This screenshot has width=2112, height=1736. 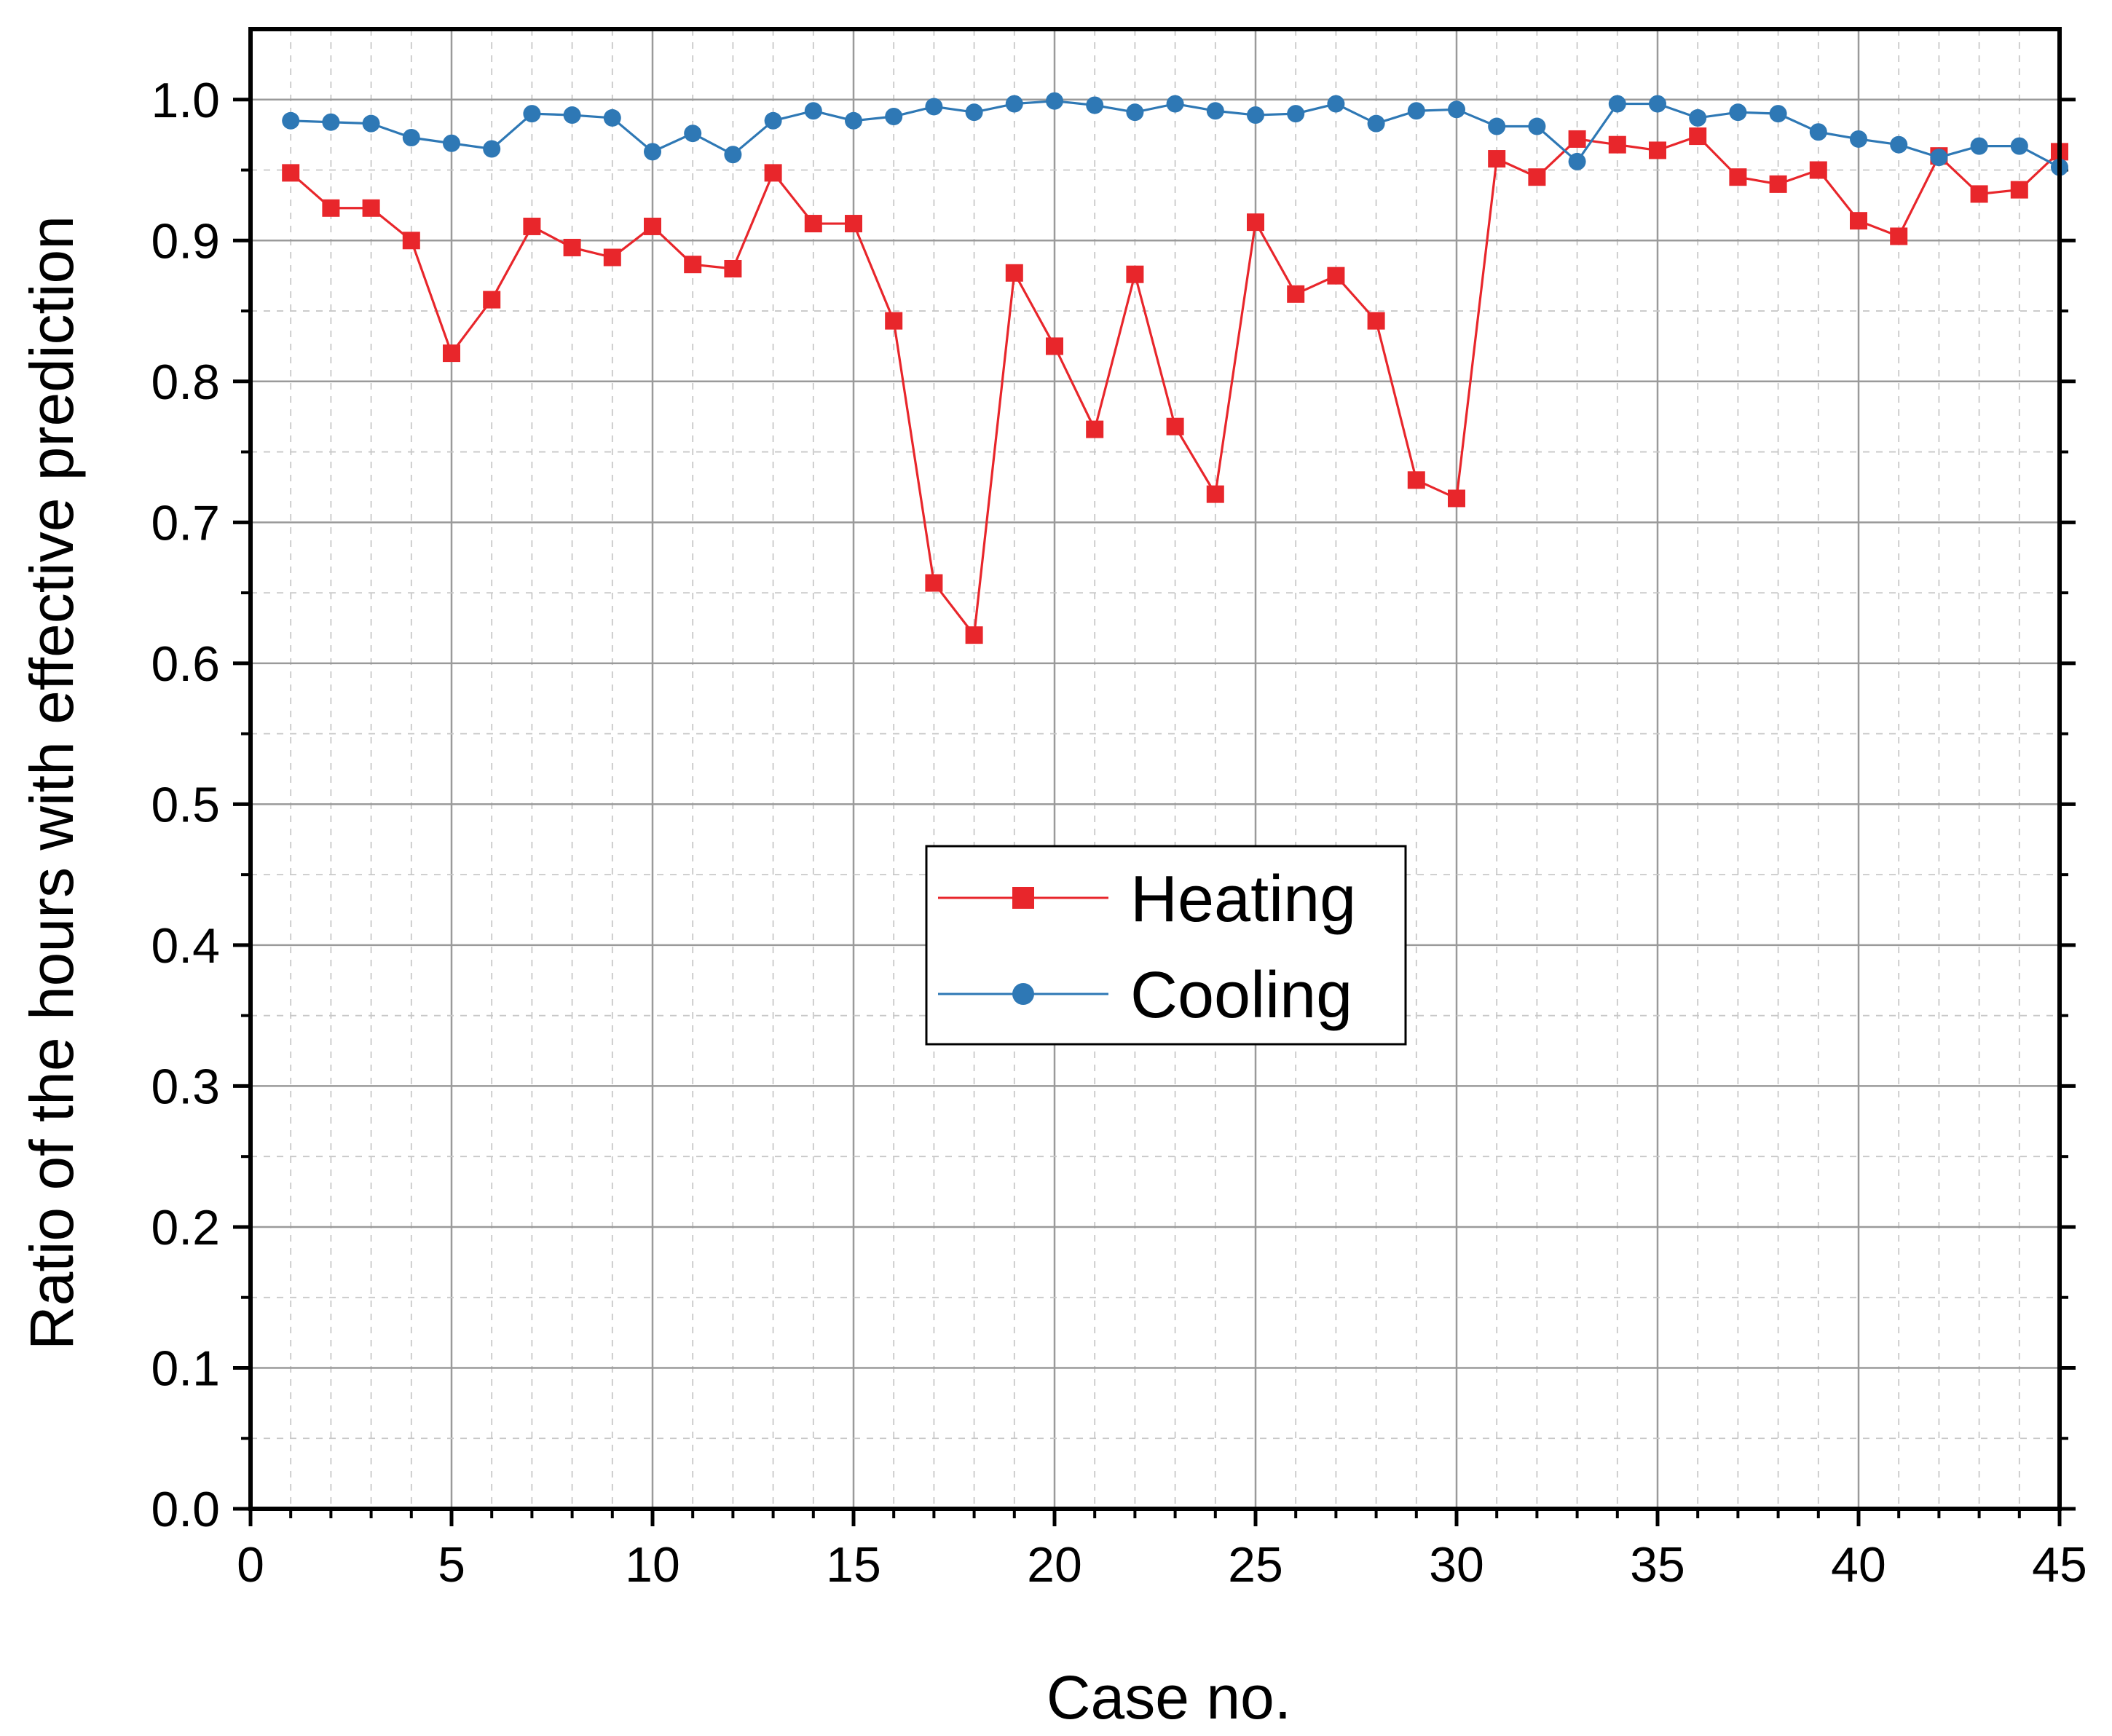 What do you see at coordinates (1858, 1565) in the screenshot?
I see `x-tick-label: 40` at bounding box center [1858, 1565].